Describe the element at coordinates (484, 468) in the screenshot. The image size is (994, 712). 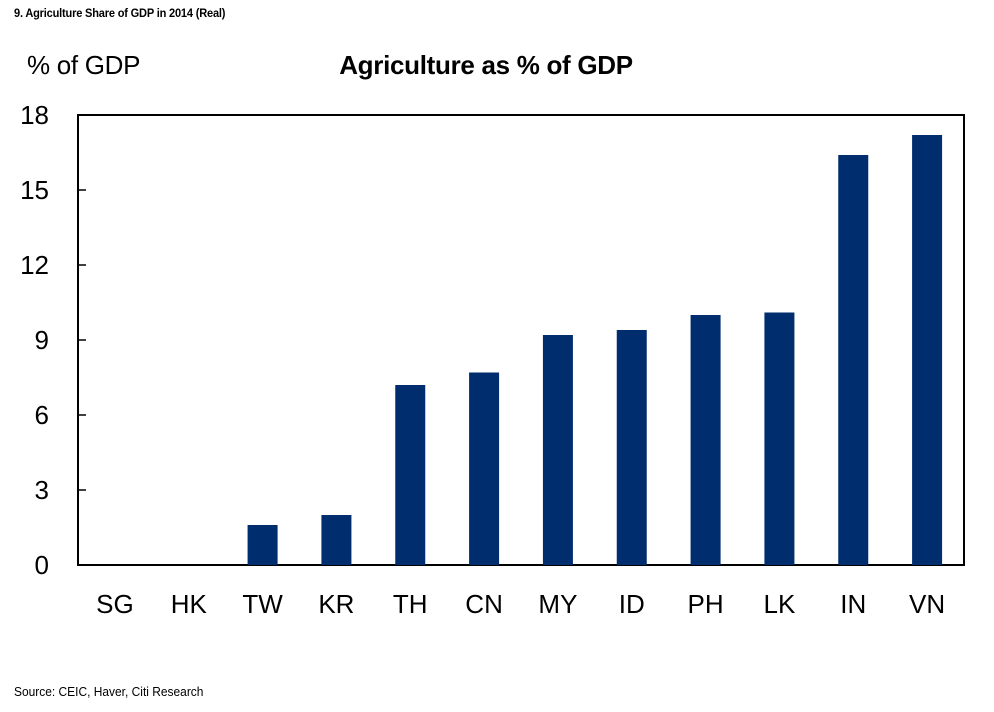
I see `bar-cn` at that location.